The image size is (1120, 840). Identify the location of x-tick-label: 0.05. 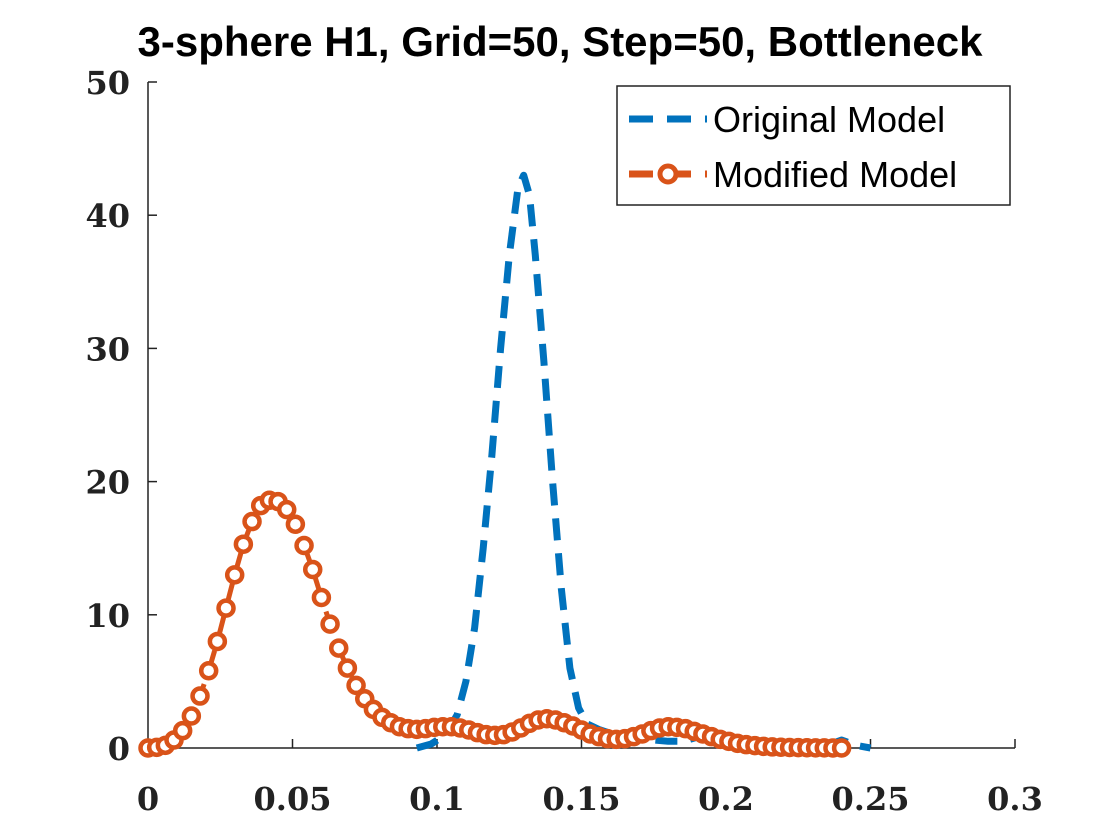
(293, 799).